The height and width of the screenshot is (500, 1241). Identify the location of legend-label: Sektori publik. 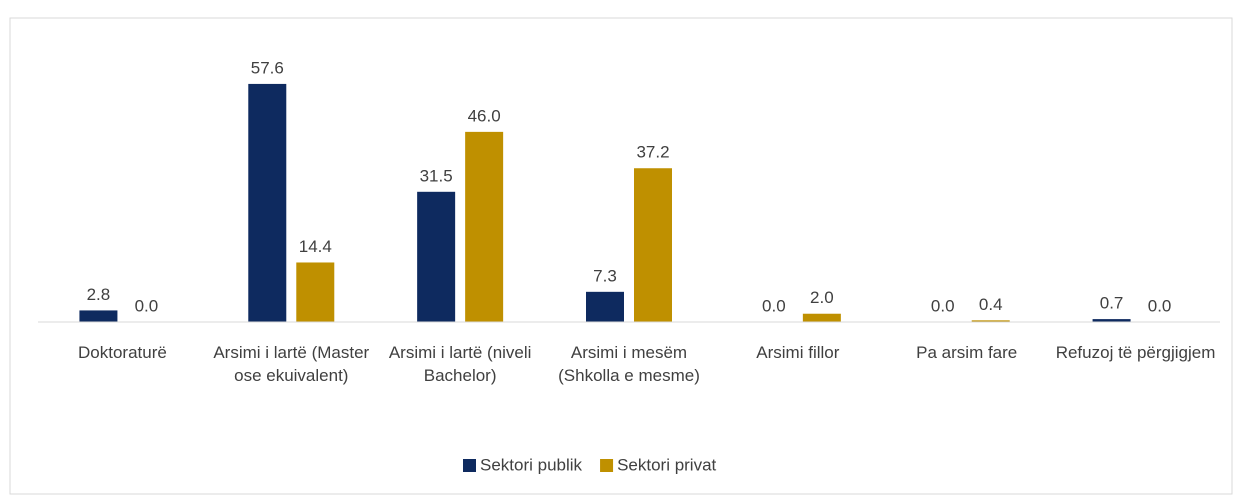
(531, 464).